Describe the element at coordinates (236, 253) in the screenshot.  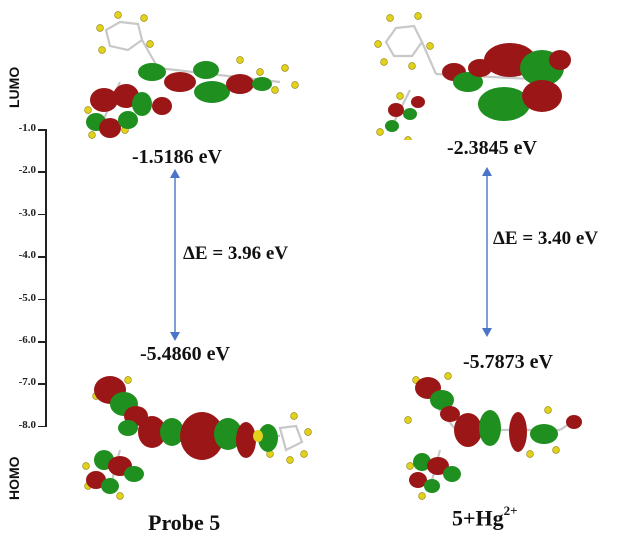
I see `probe-energy-gap: ΔE = 3.96 eV` at that location.